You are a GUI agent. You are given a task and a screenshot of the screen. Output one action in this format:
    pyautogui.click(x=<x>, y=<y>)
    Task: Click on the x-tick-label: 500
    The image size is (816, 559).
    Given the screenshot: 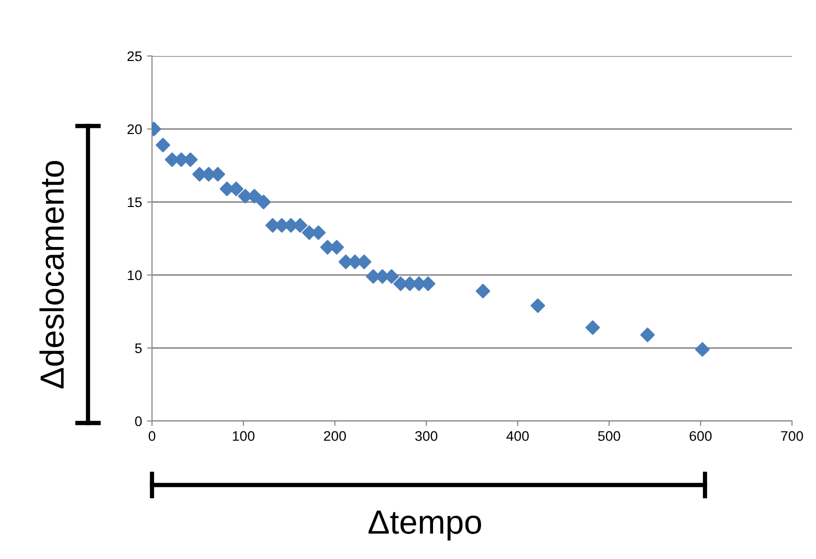 What is the action you would take?
    pyautogui.click(x=609, y=436)
    